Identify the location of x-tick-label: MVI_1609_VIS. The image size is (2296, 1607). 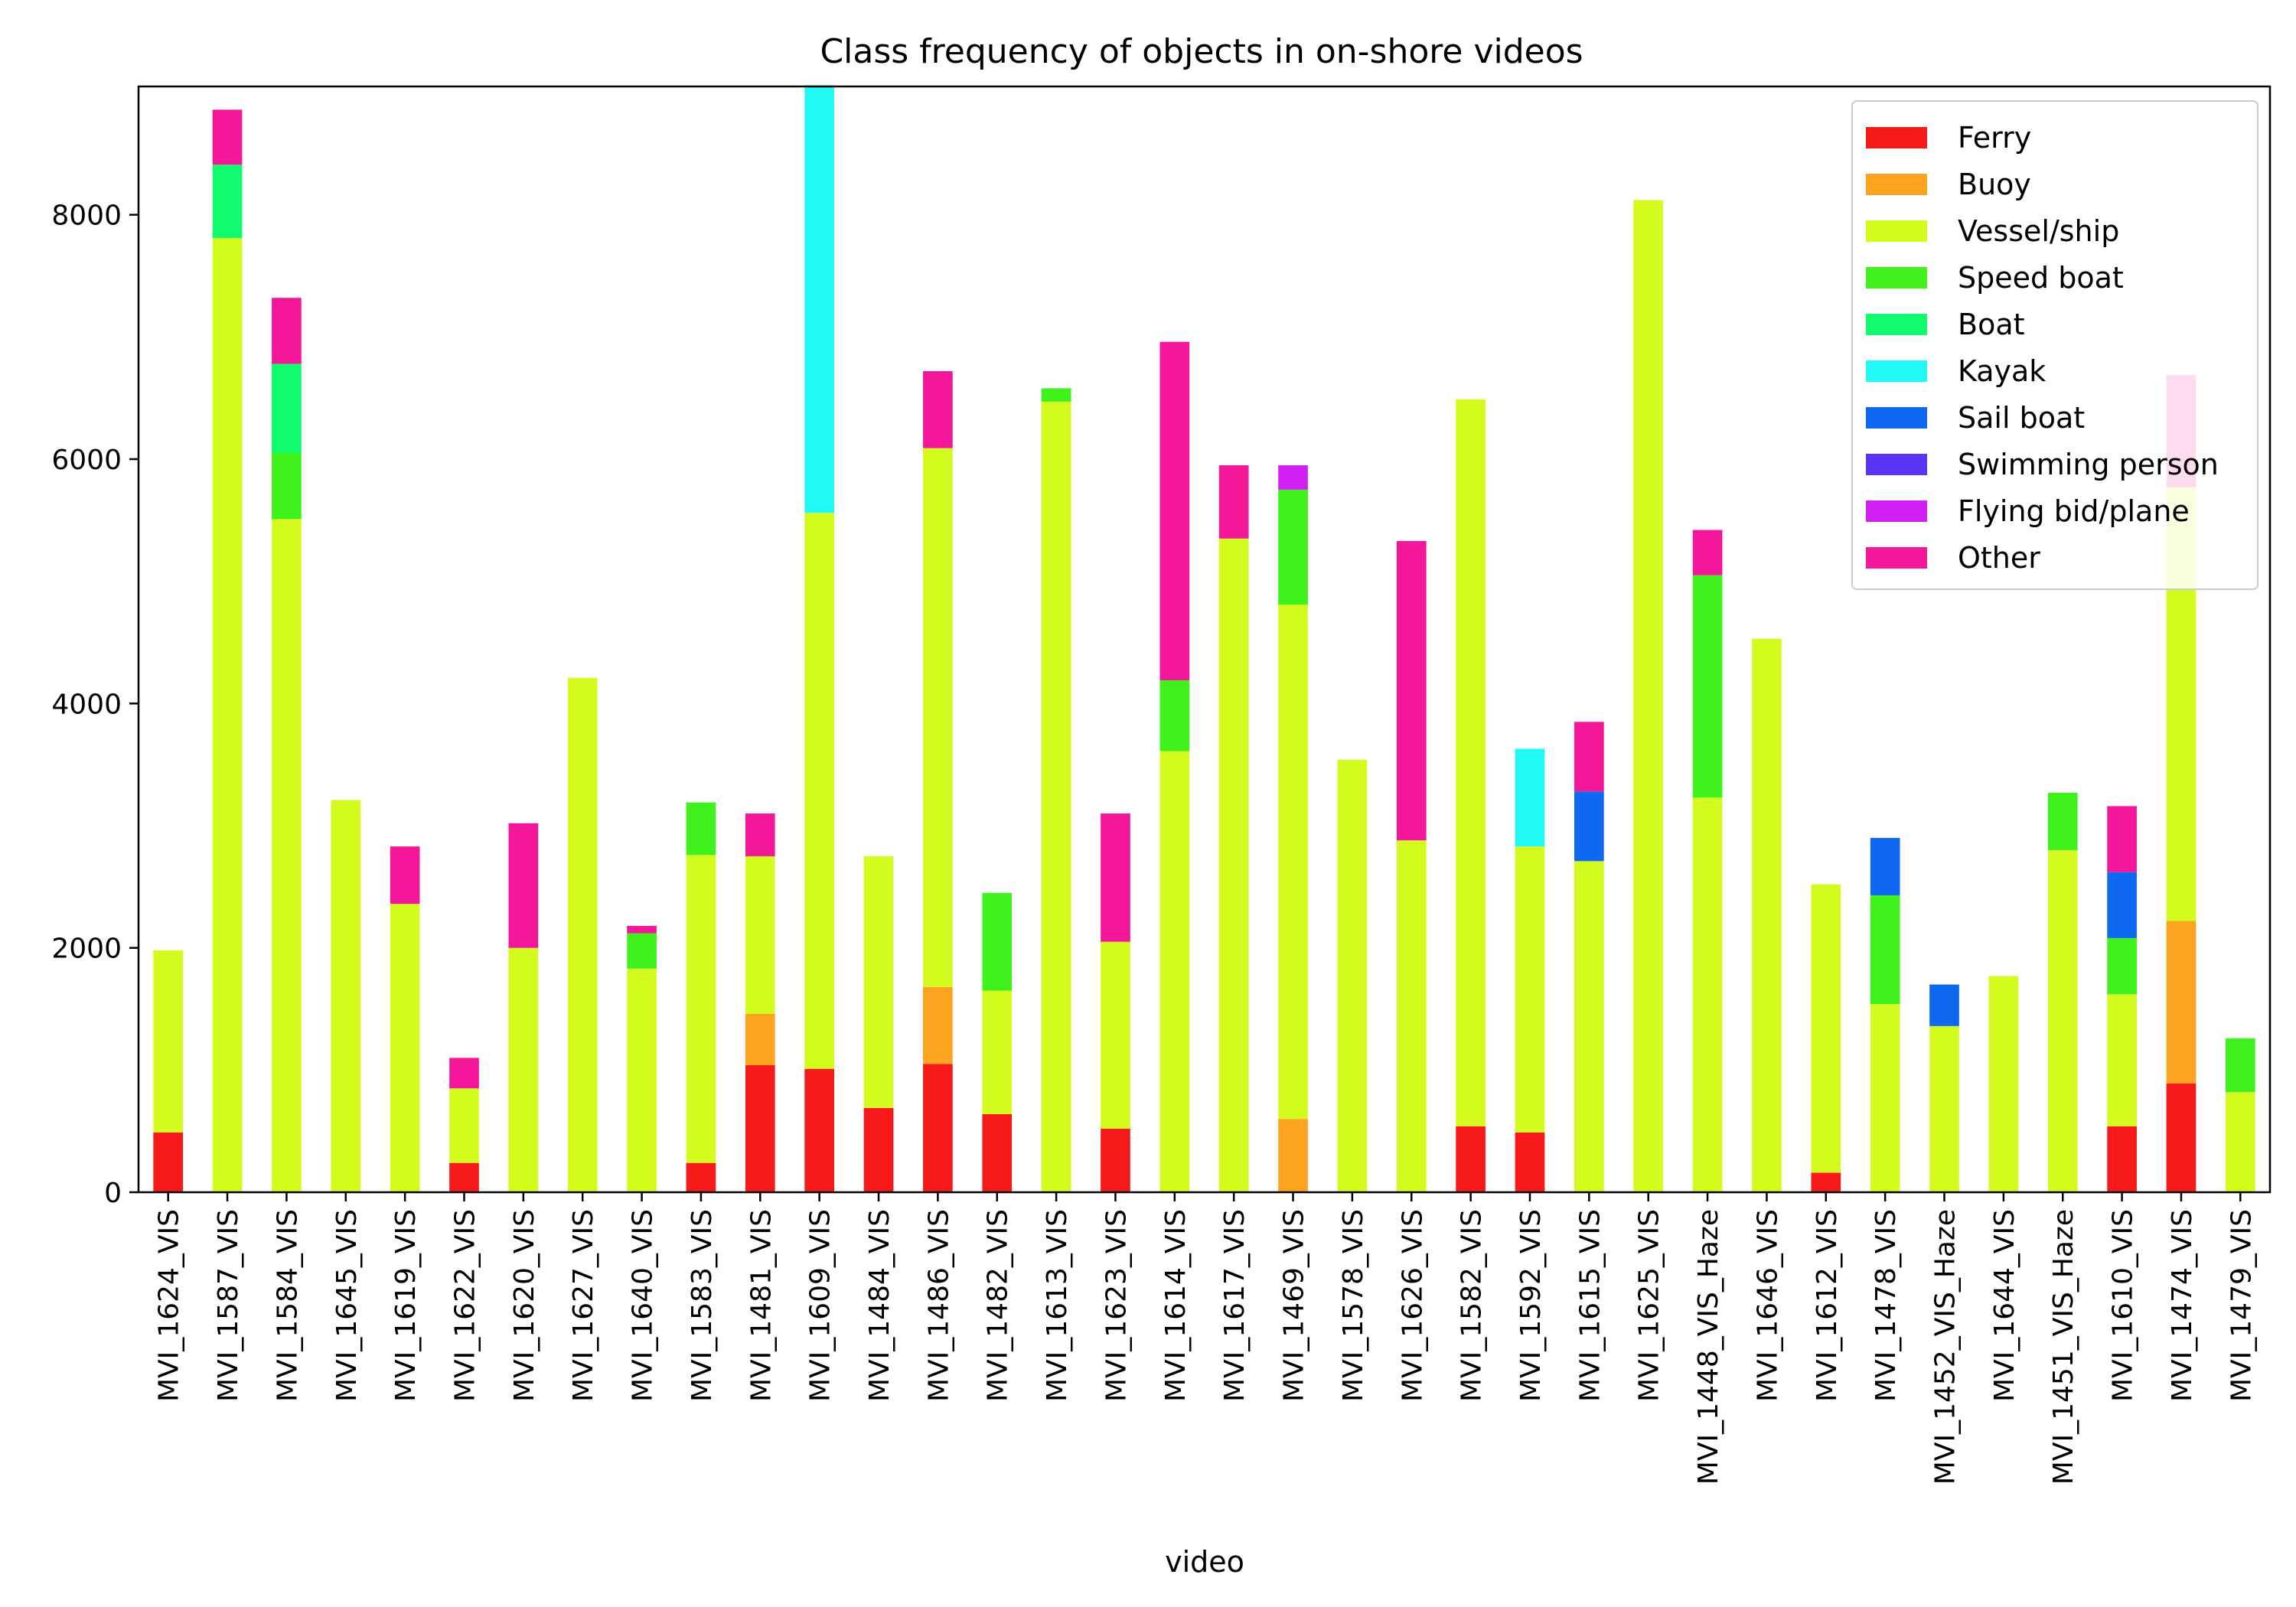
(821, 1305).